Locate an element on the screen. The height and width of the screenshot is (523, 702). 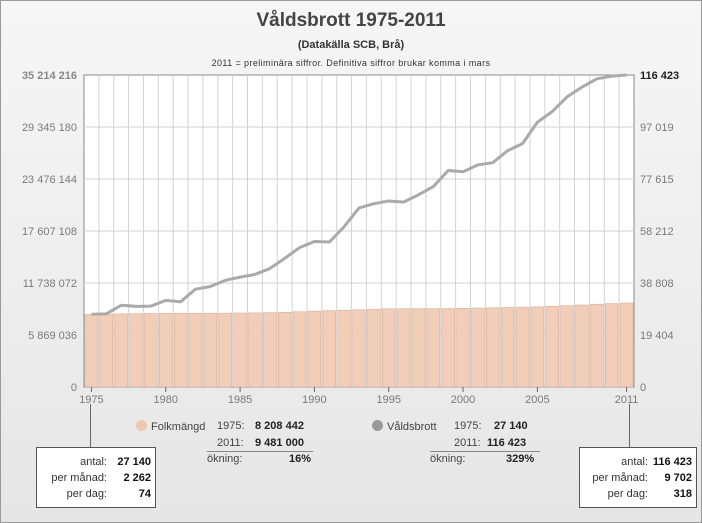
legend-crime-1975-label: 1975: is located at coordinates (468, 426).